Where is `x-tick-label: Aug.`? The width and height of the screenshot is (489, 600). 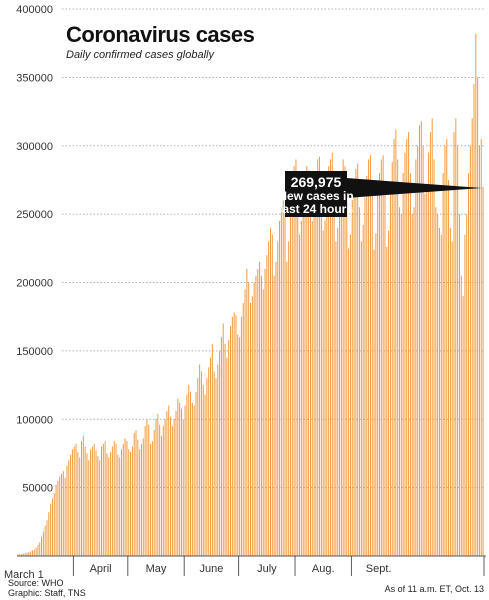 x-tick-label: Aug. is located at coordinates (323, 569).